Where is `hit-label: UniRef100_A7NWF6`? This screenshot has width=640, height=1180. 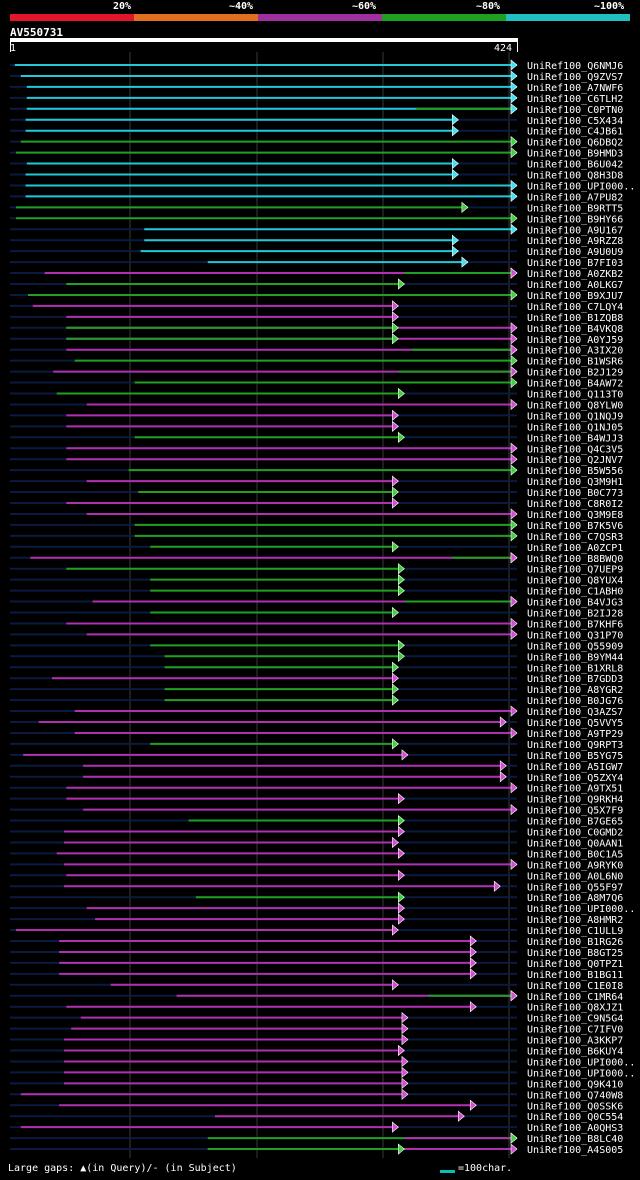 hit-label: UniRef100_A7NWF6 is located at coordinates (575, 88).